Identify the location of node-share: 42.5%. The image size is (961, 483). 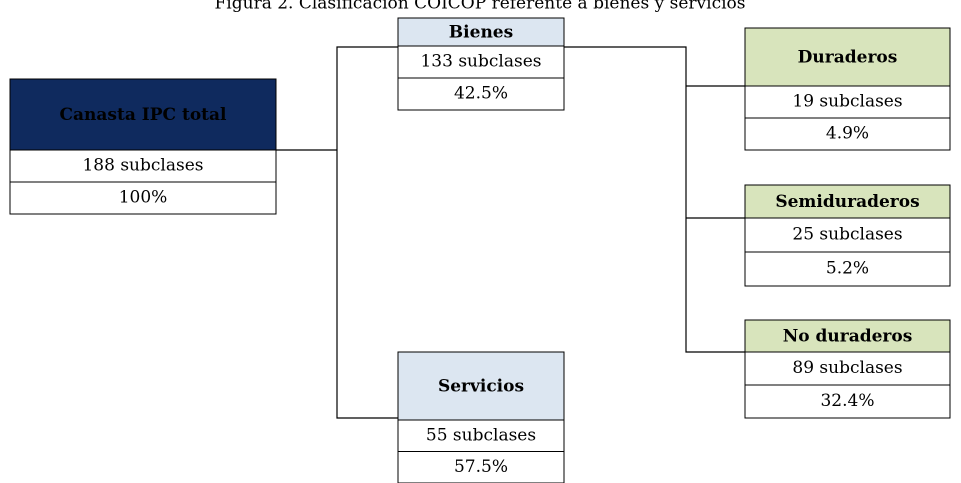
(481, 94).